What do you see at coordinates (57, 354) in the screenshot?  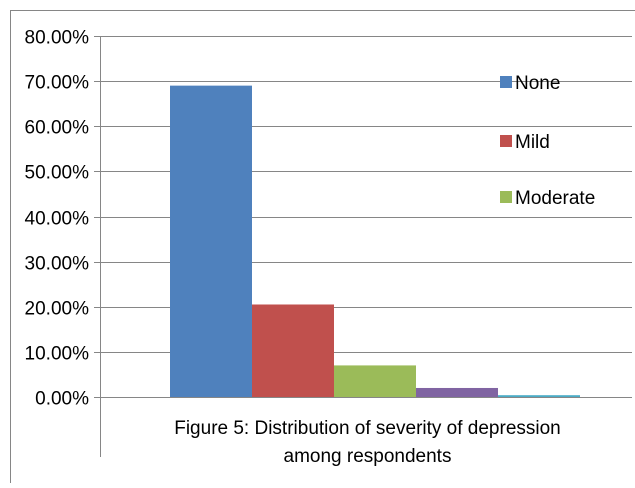 I see `y-tick-label: 10.00%` at bounding box center [57, 354].